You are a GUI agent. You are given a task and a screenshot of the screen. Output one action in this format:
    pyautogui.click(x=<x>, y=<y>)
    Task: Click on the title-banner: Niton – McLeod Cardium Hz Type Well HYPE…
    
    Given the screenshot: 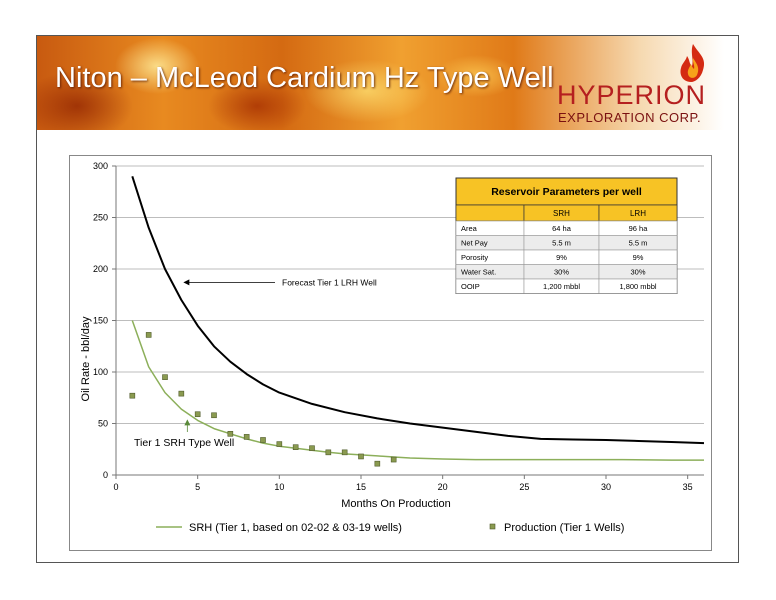 What is the action you would take?
    pyautogui.click(x=387, y=83)
    